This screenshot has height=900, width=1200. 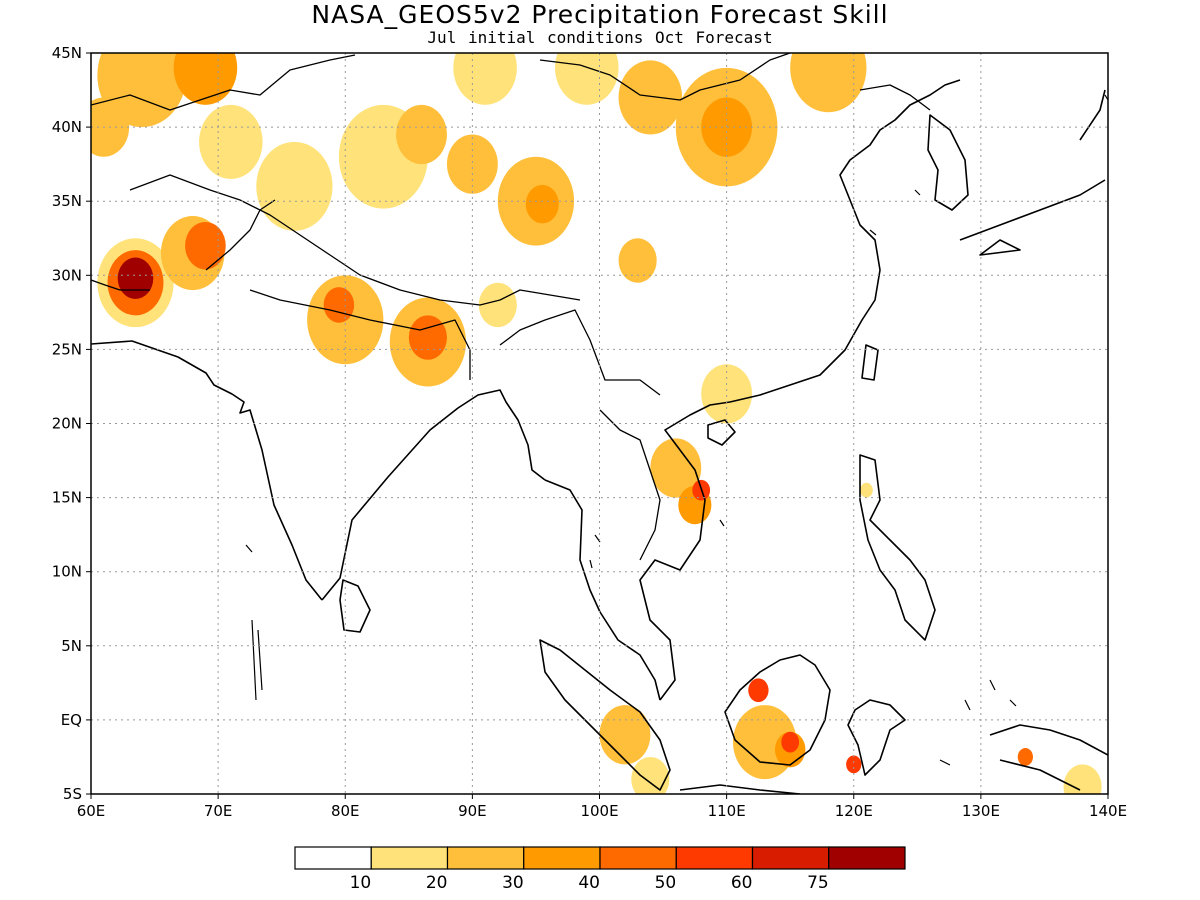 What do you see at coordinates (67, 127) in the screenshot?
I see `lat-tick-label: 40N` at bounding box center [67, 127].